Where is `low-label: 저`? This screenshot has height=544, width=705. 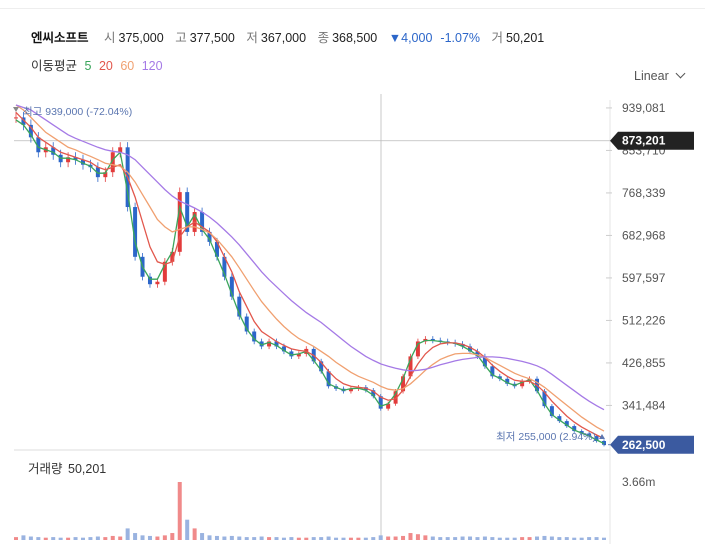 low-label: 저 is located at coordinates (252, 38).